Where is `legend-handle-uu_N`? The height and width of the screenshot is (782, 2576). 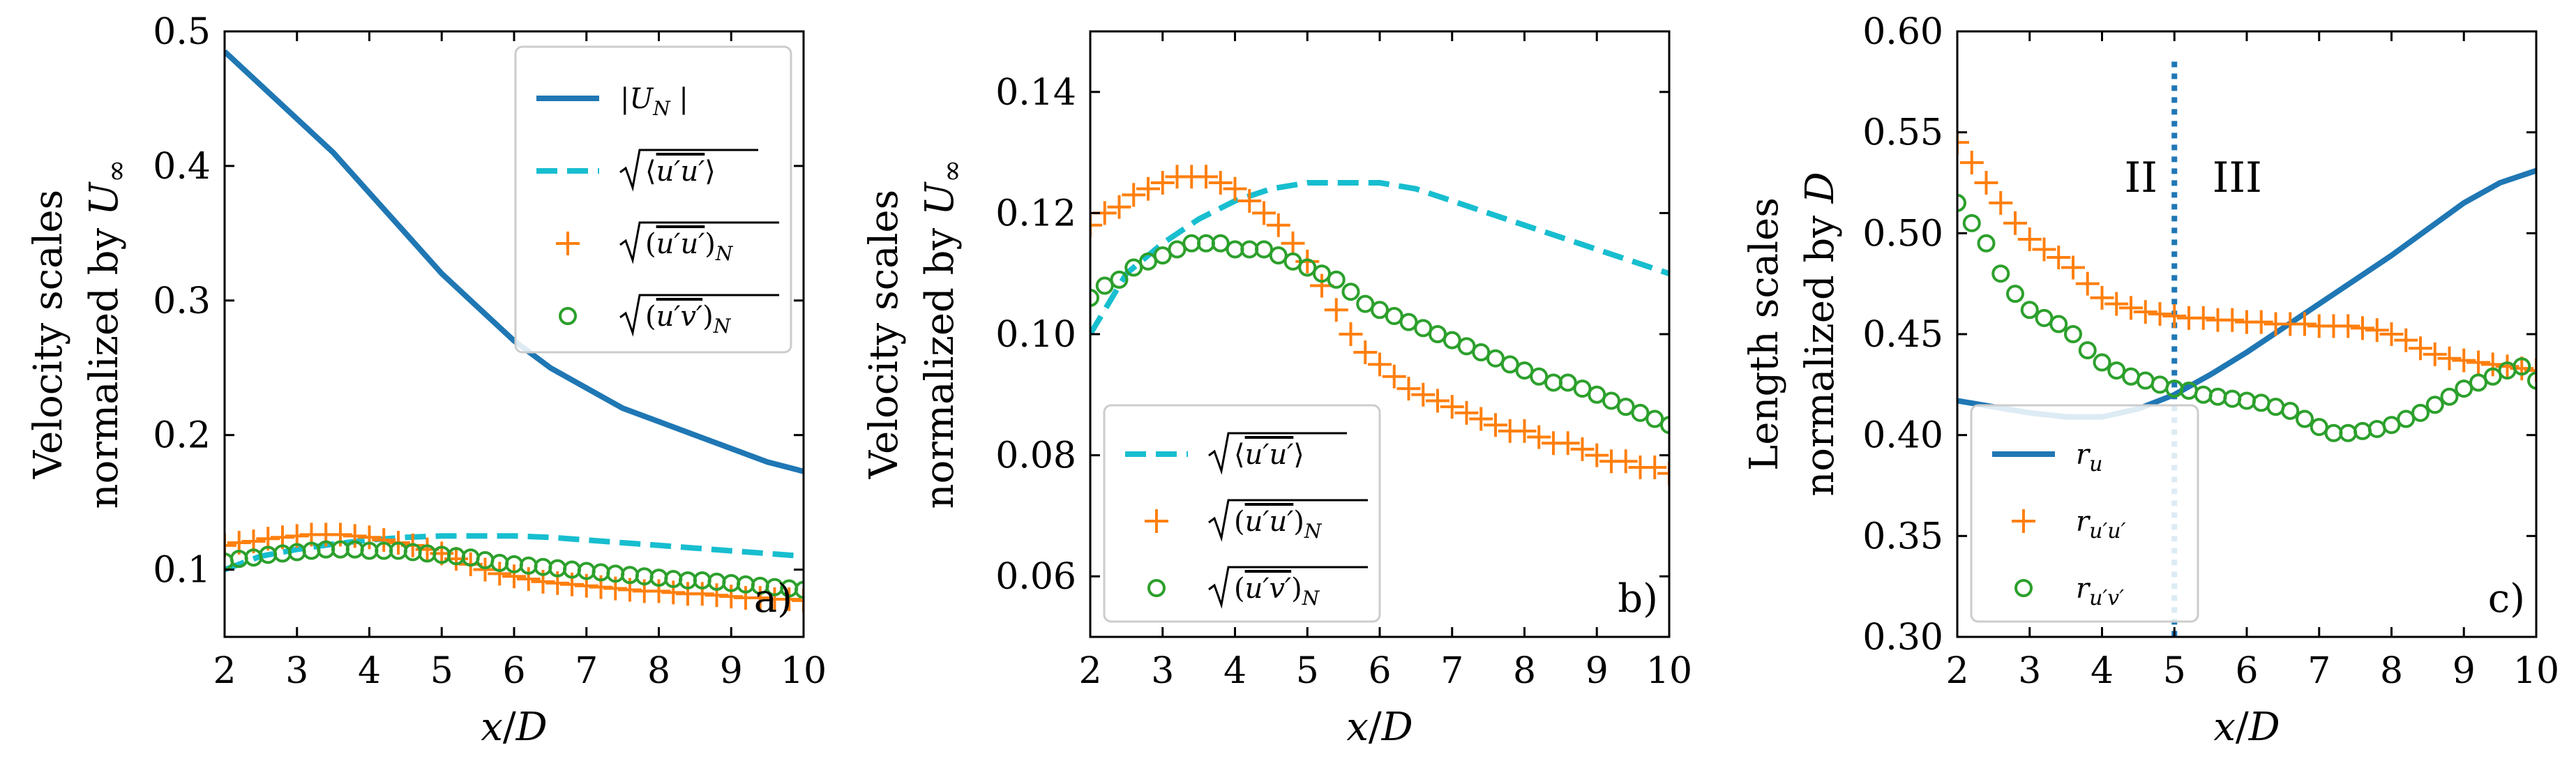 legend-handle-uu_N is located at coordinates (1156, 521).